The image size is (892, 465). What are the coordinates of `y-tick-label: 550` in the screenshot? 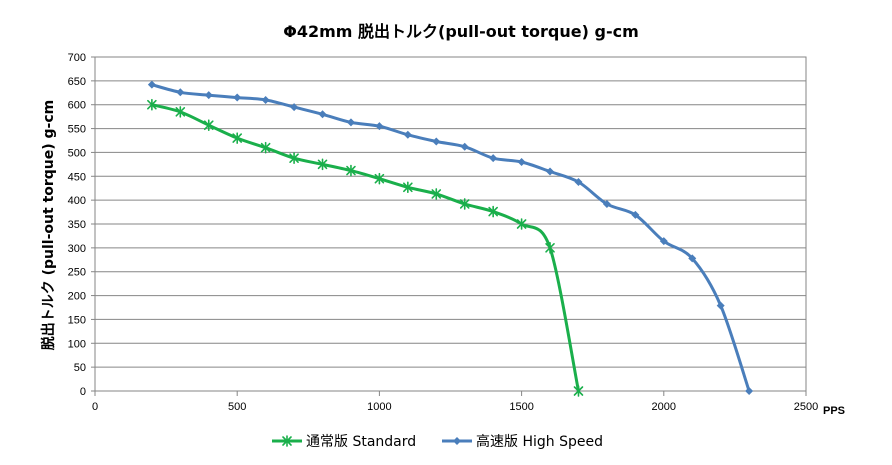 It's located at (77, 130).